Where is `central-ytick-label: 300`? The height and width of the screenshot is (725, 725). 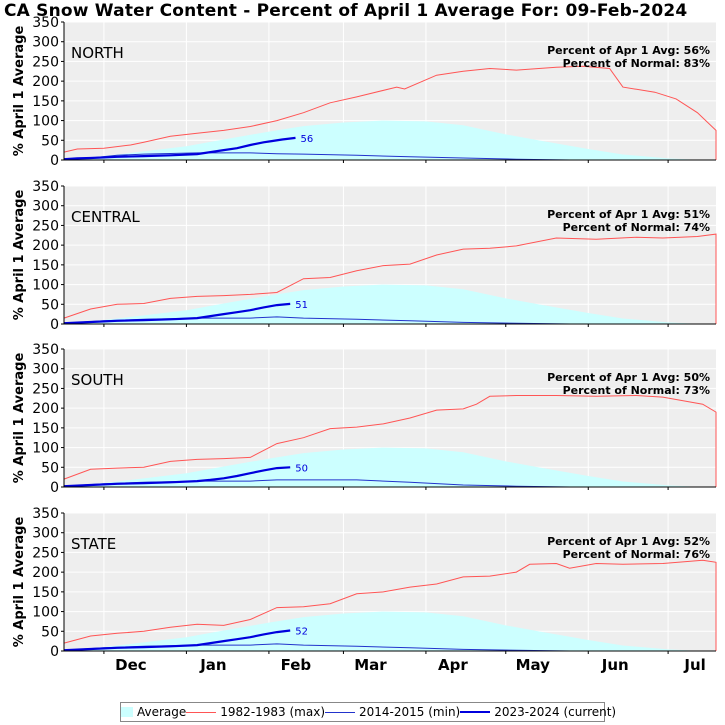
central-ytick-label: 300 is located at coordinates (45, 207).